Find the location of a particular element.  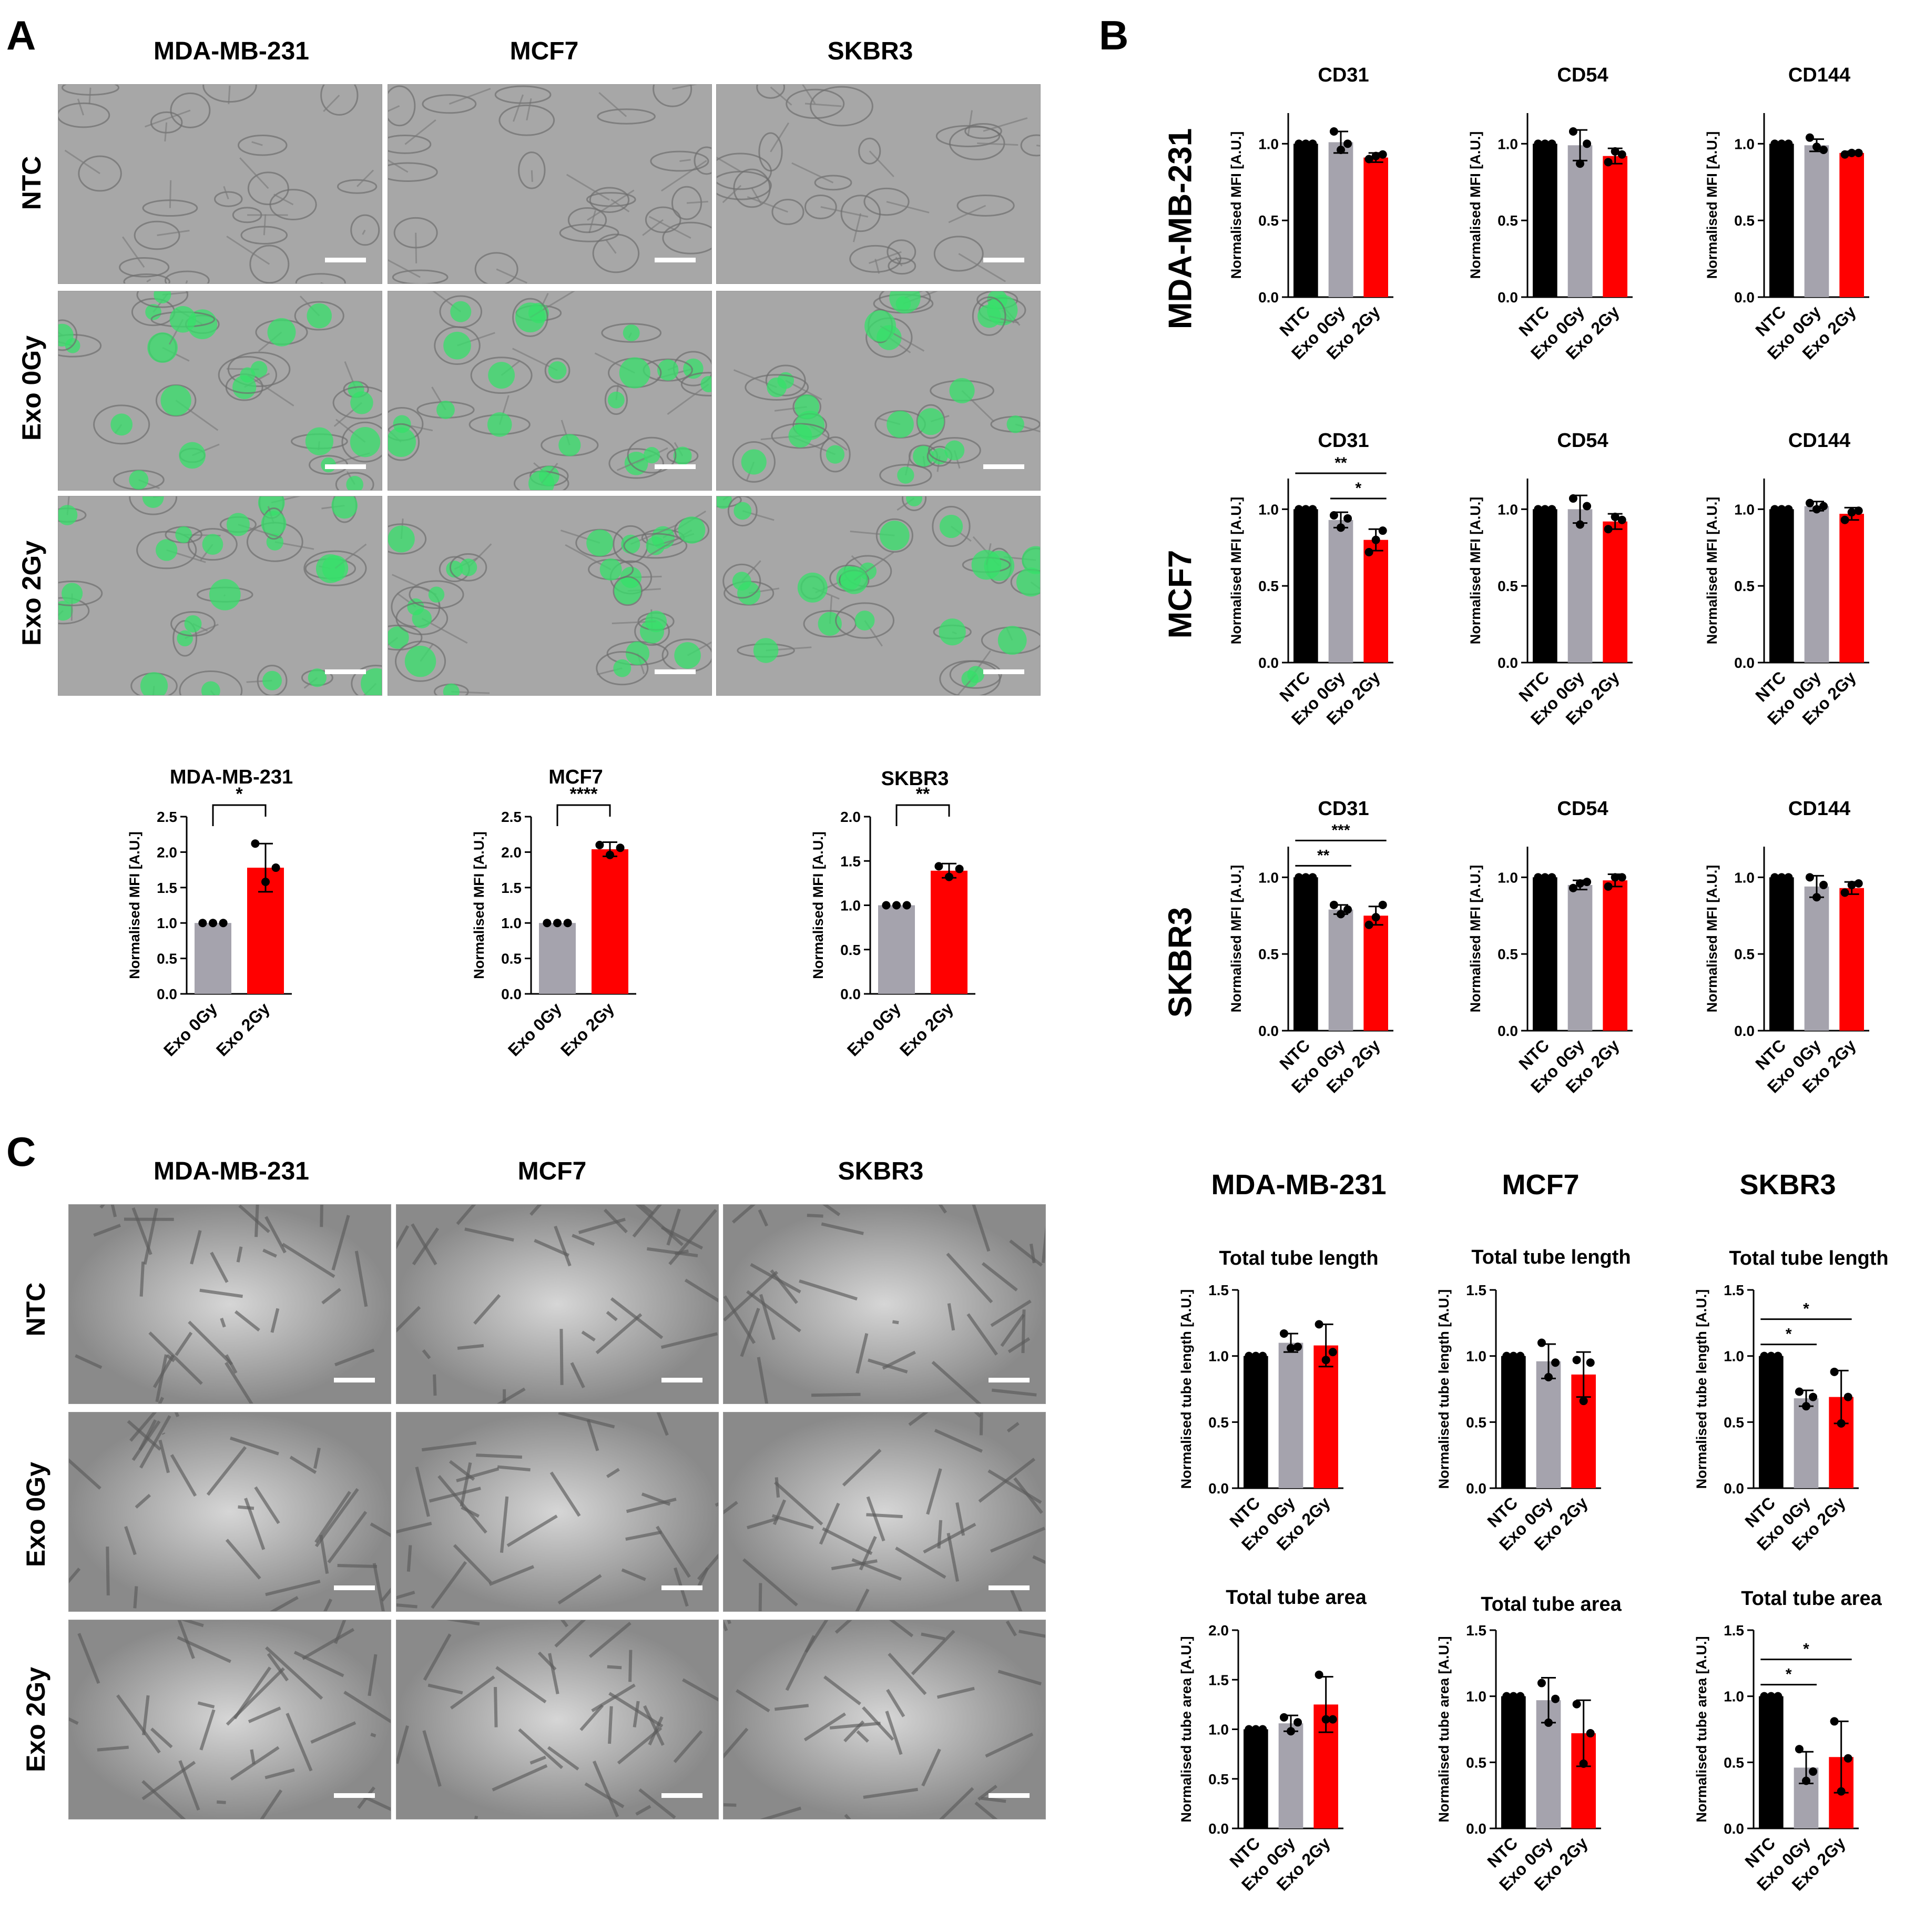

y-tick-label: 2.5 is located at coordinates (167, 817).